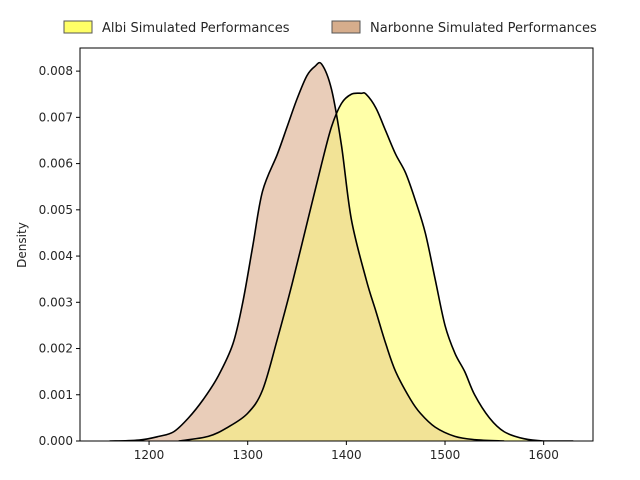 The height and width of the screenshot is (480, 640). Describe the element at coordinates (56, 349) in the screenshot. I see `y-tick-label: 0.002` at that location.